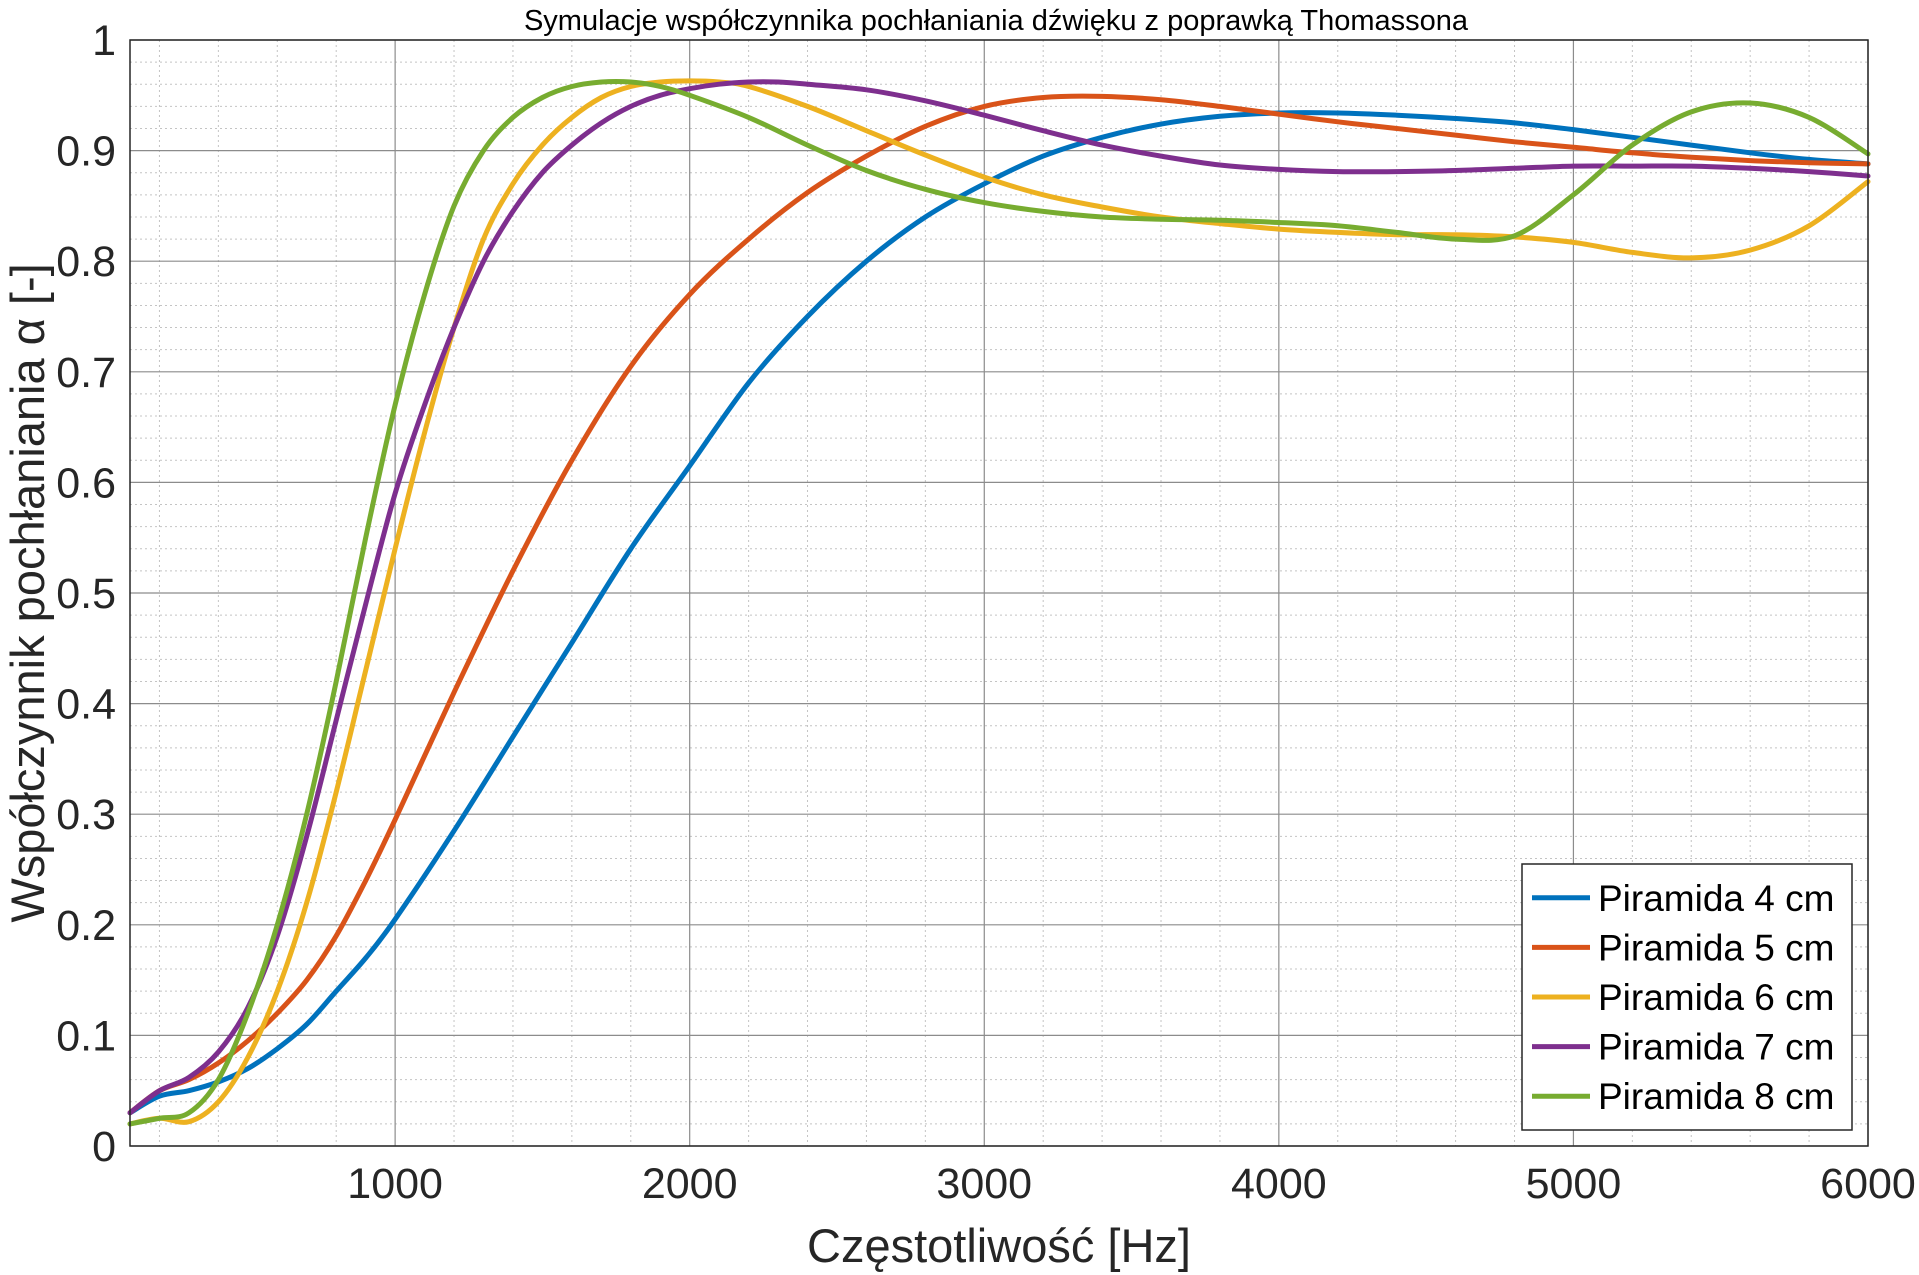 This screenshot has width=1919, height=1275. I want to click on y-tick-label: 0.2, so click(86, 926).